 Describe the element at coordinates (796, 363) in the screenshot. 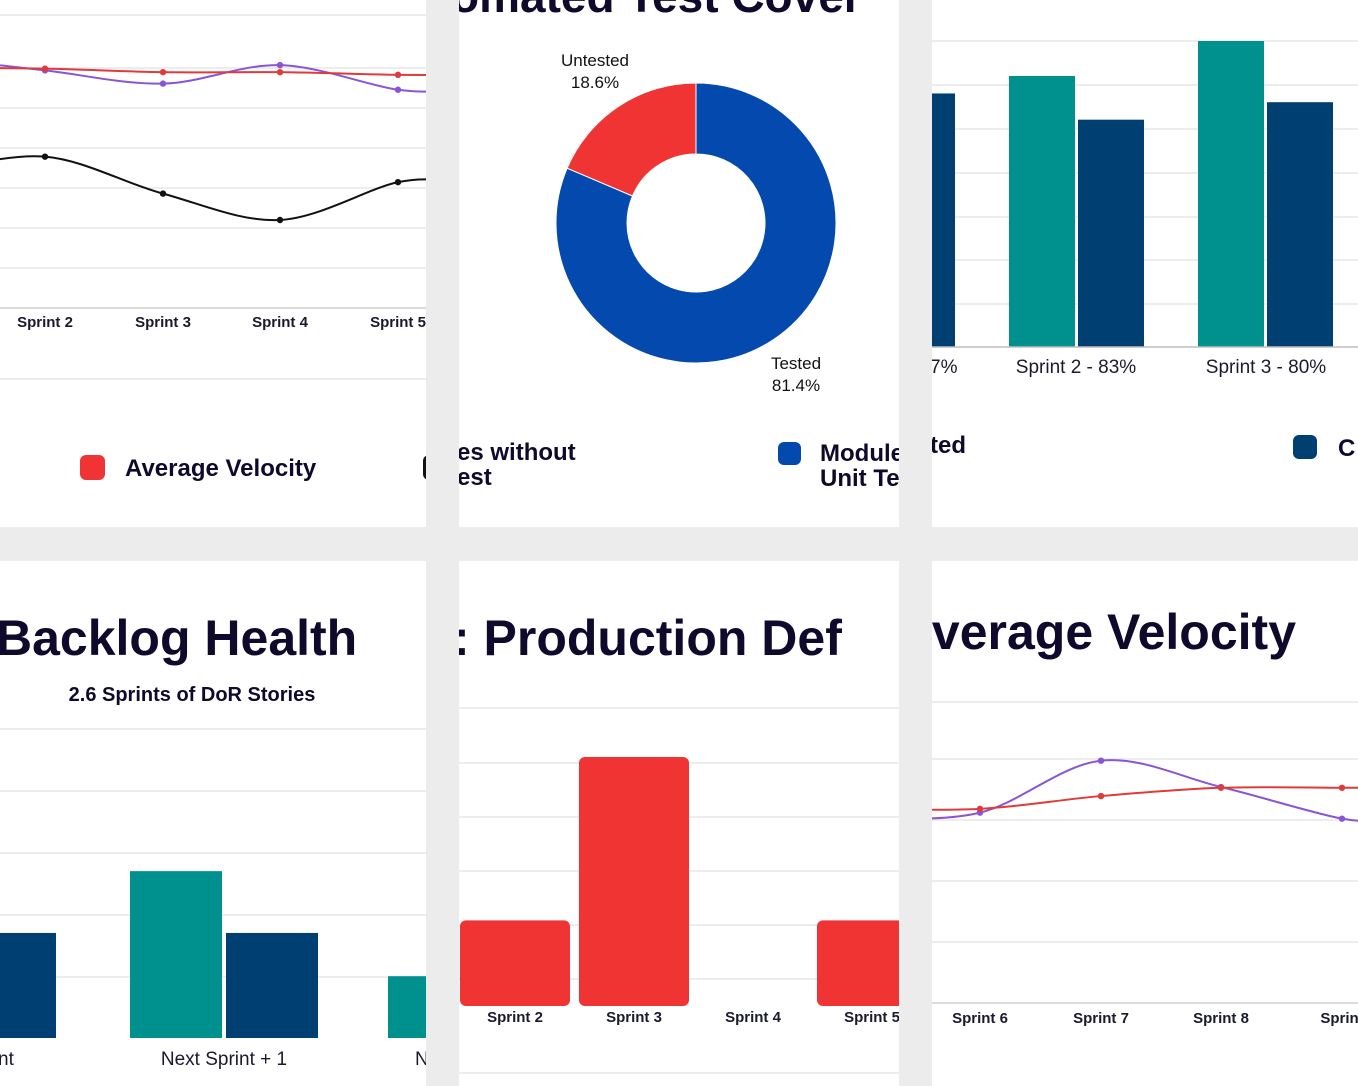

I see `slice-label-tested: Tested` at that location.